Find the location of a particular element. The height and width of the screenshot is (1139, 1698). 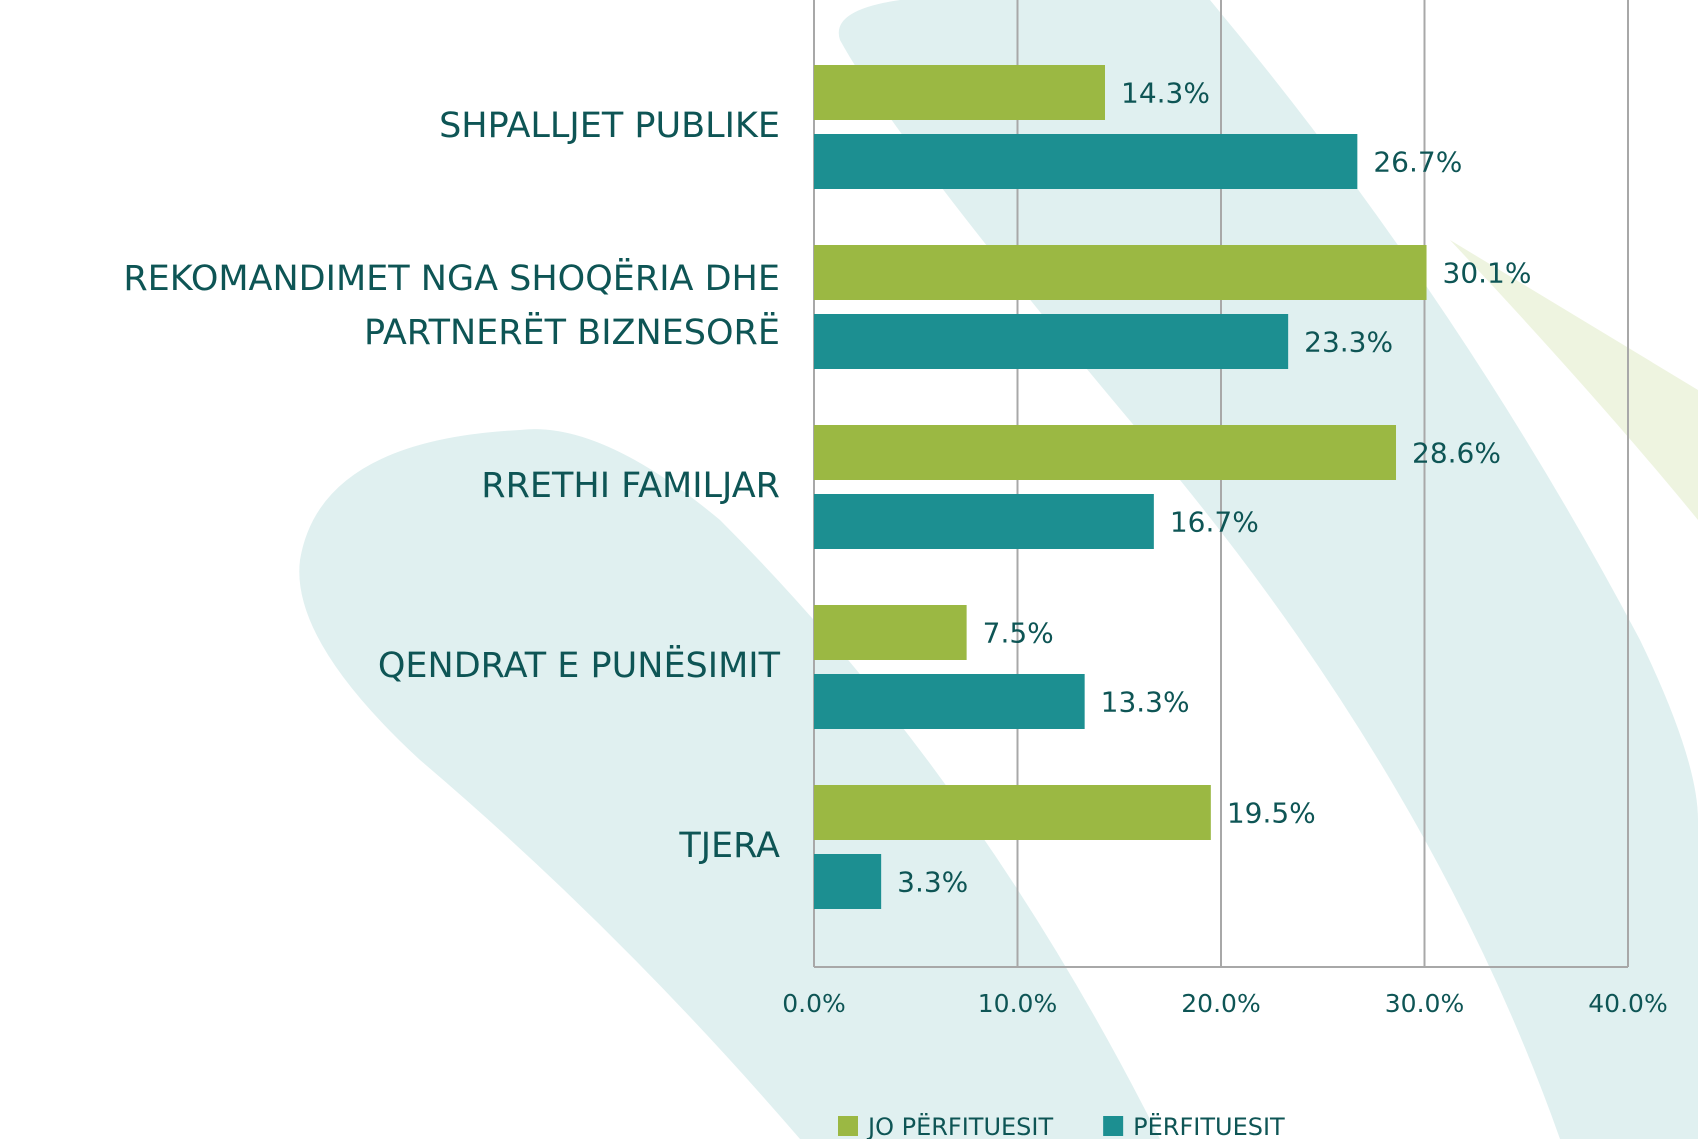

legend-label: PËRFITUESIT is located at coordinates (1209, 1125).